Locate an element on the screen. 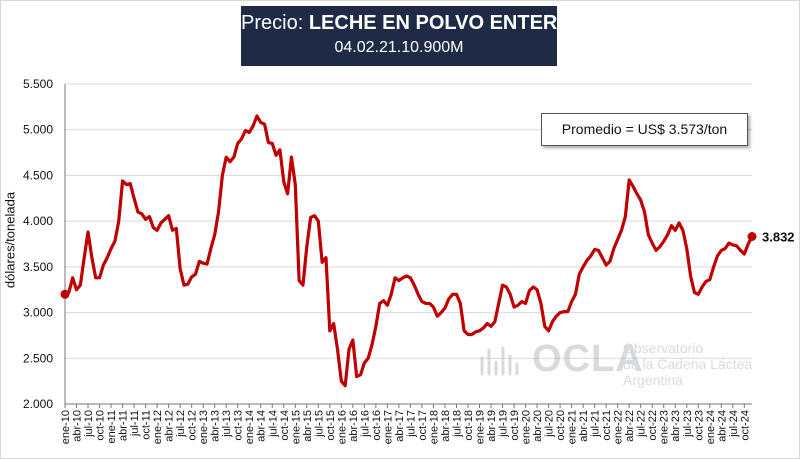 The height and width of the screenshot is (459, 800). average-annotation: Promedio = US$ 3.573/ton is located at coordinates (644, 129).